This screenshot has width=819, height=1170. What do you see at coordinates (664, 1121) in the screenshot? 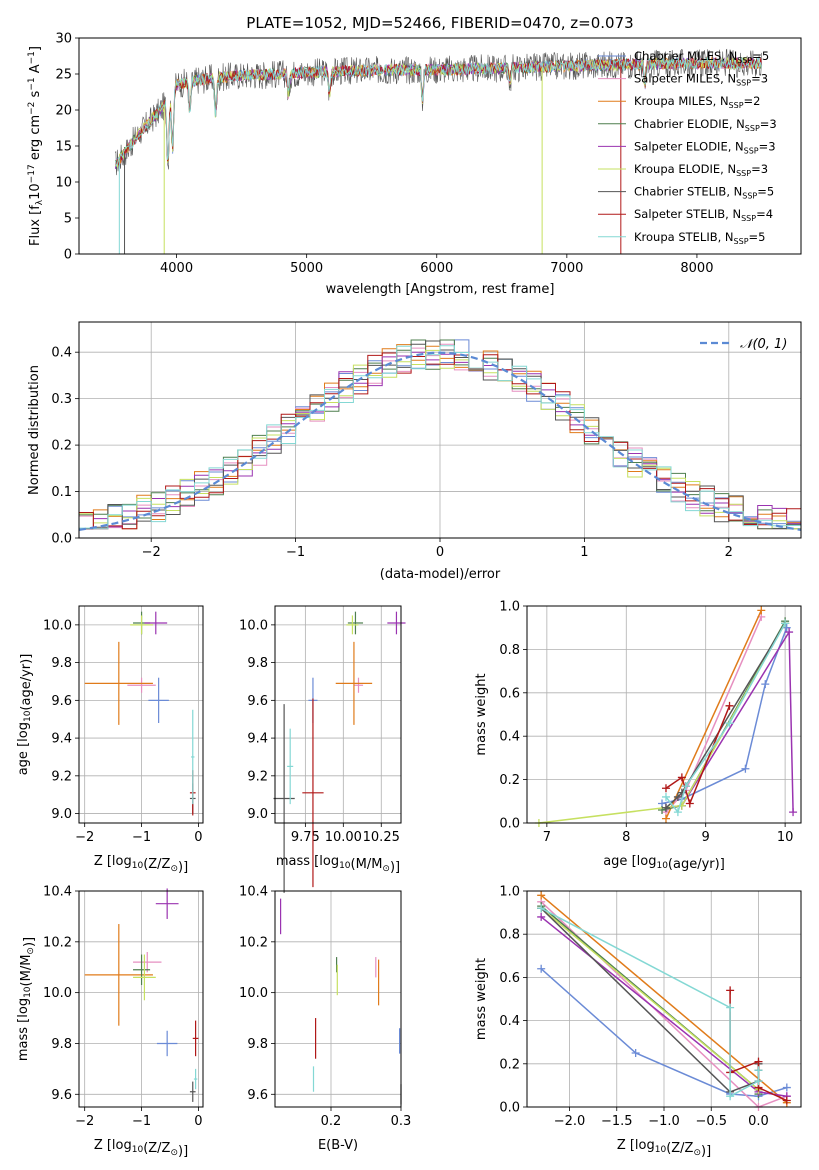
I see `x-tick-label: −1.0` at bounding box center [664, 1121].